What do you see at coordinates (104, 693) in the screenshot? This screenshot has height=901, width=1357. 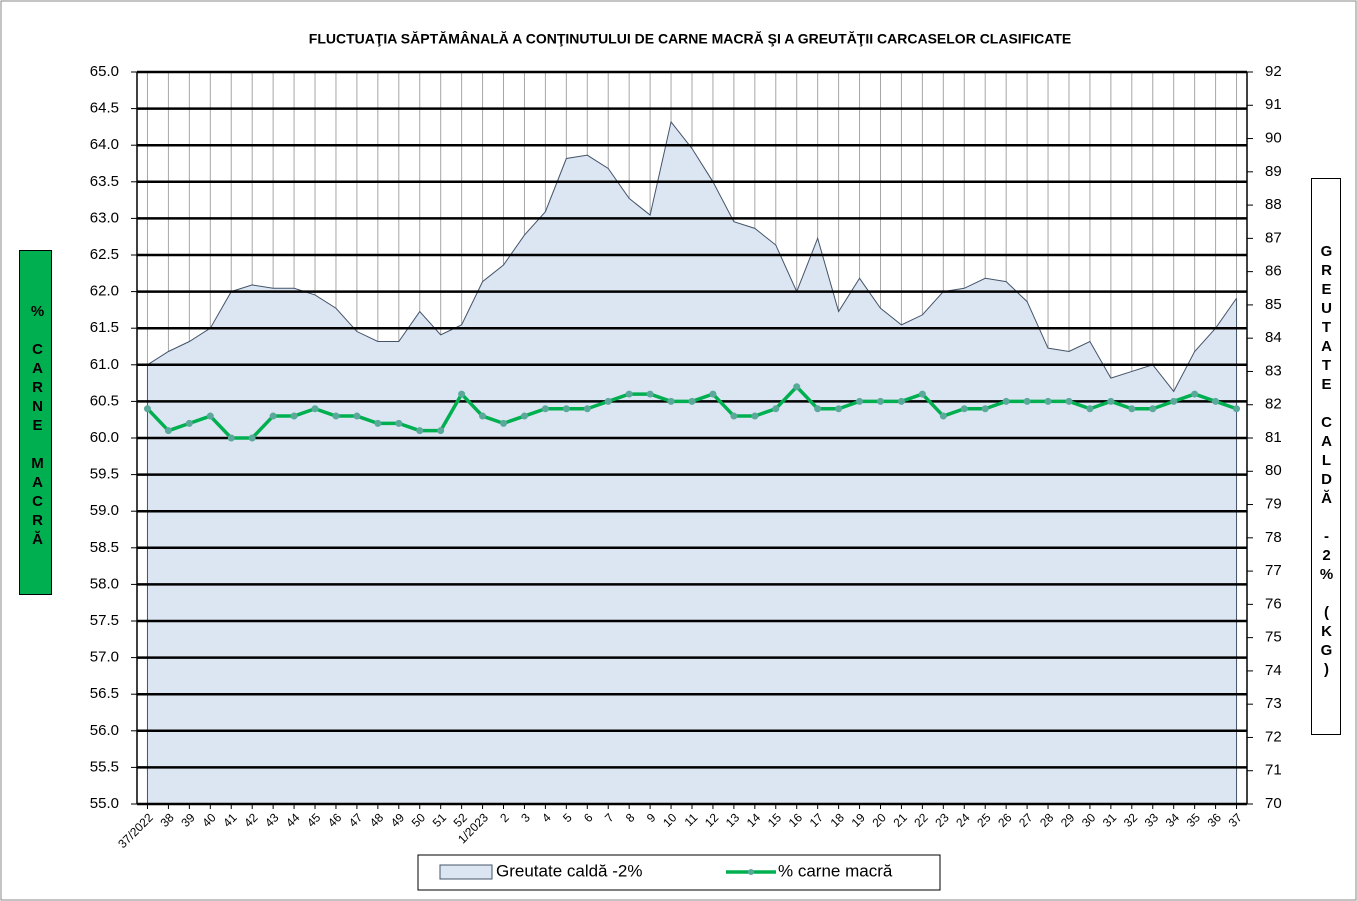 I see `y-tick-label: 56.5` at bounding box center [104, 693].